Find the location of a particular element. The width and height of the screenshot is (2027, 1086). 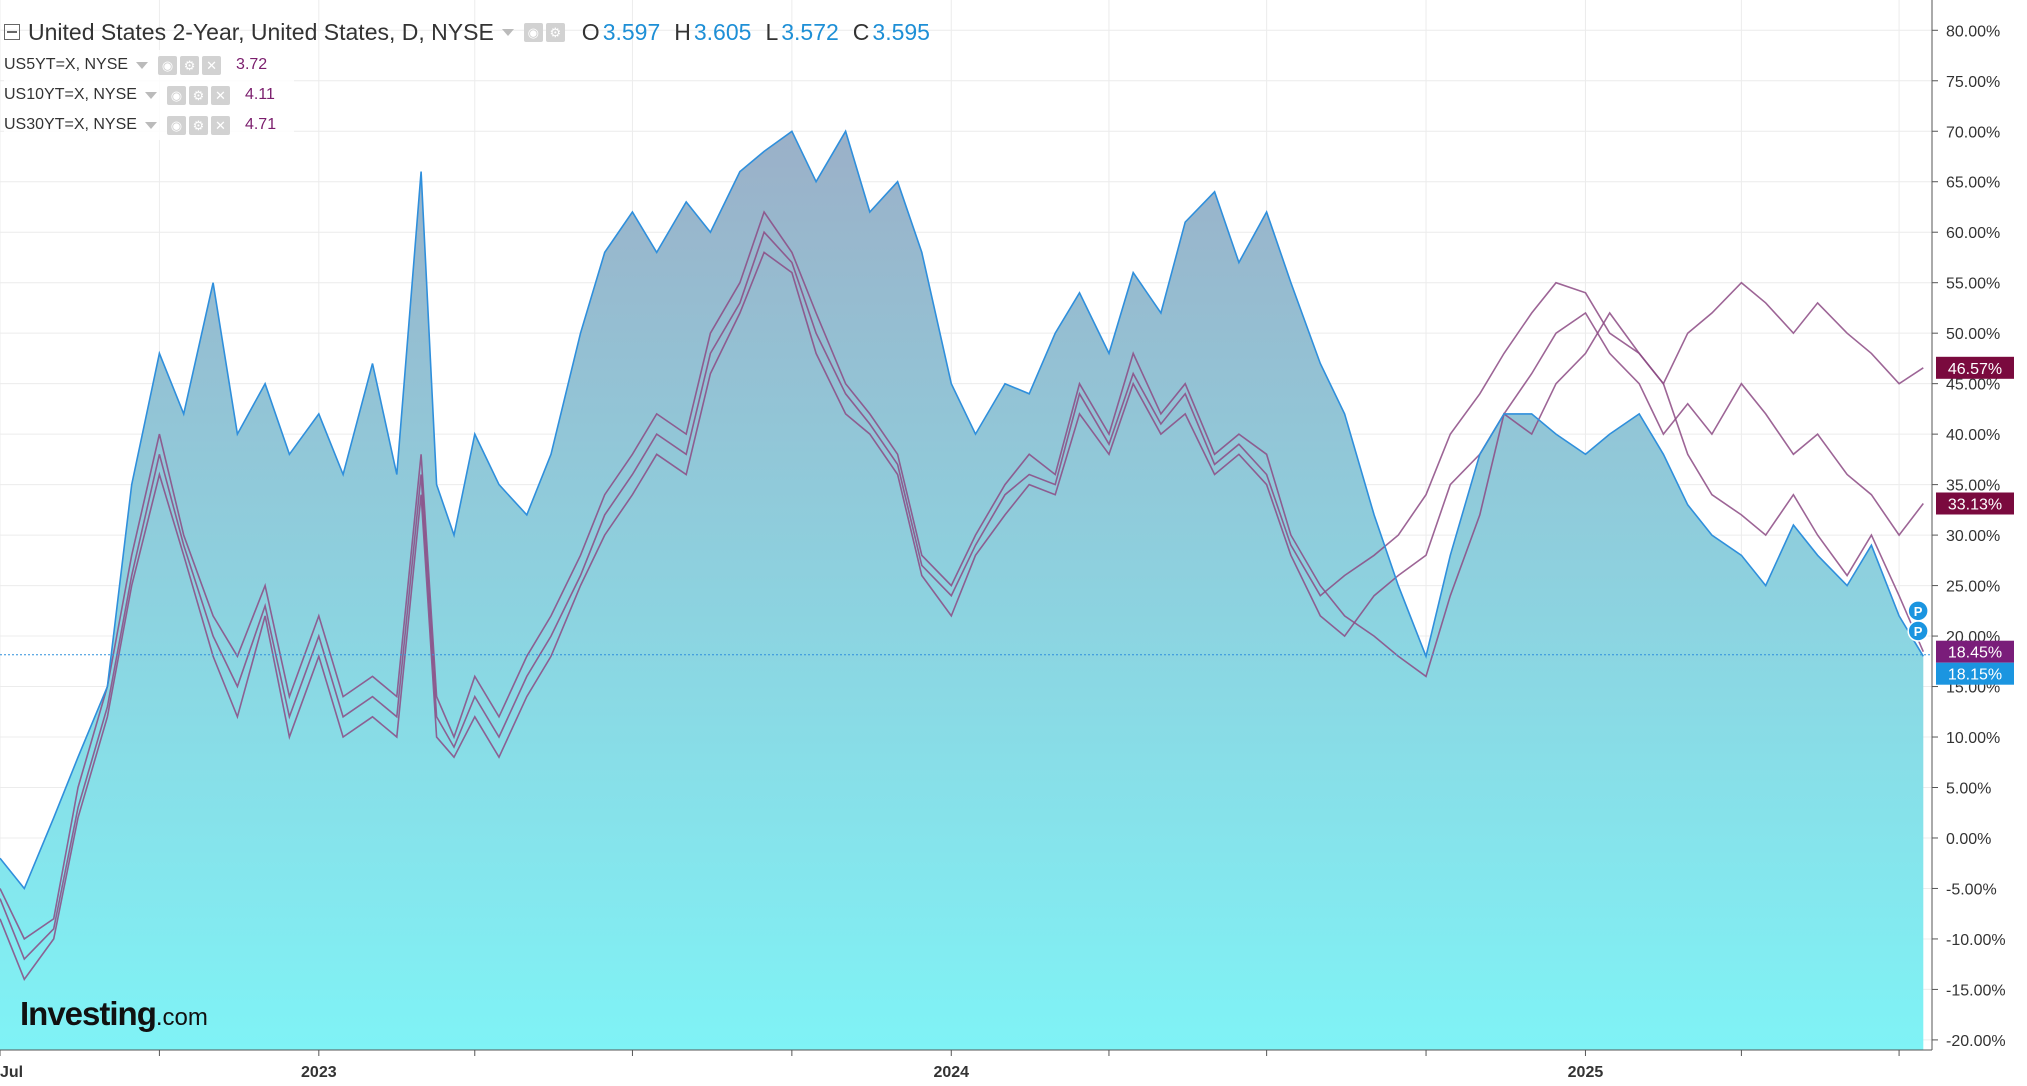

overlay-symbol: US30YT=X, NYSE is located at coordinates (70, 124).